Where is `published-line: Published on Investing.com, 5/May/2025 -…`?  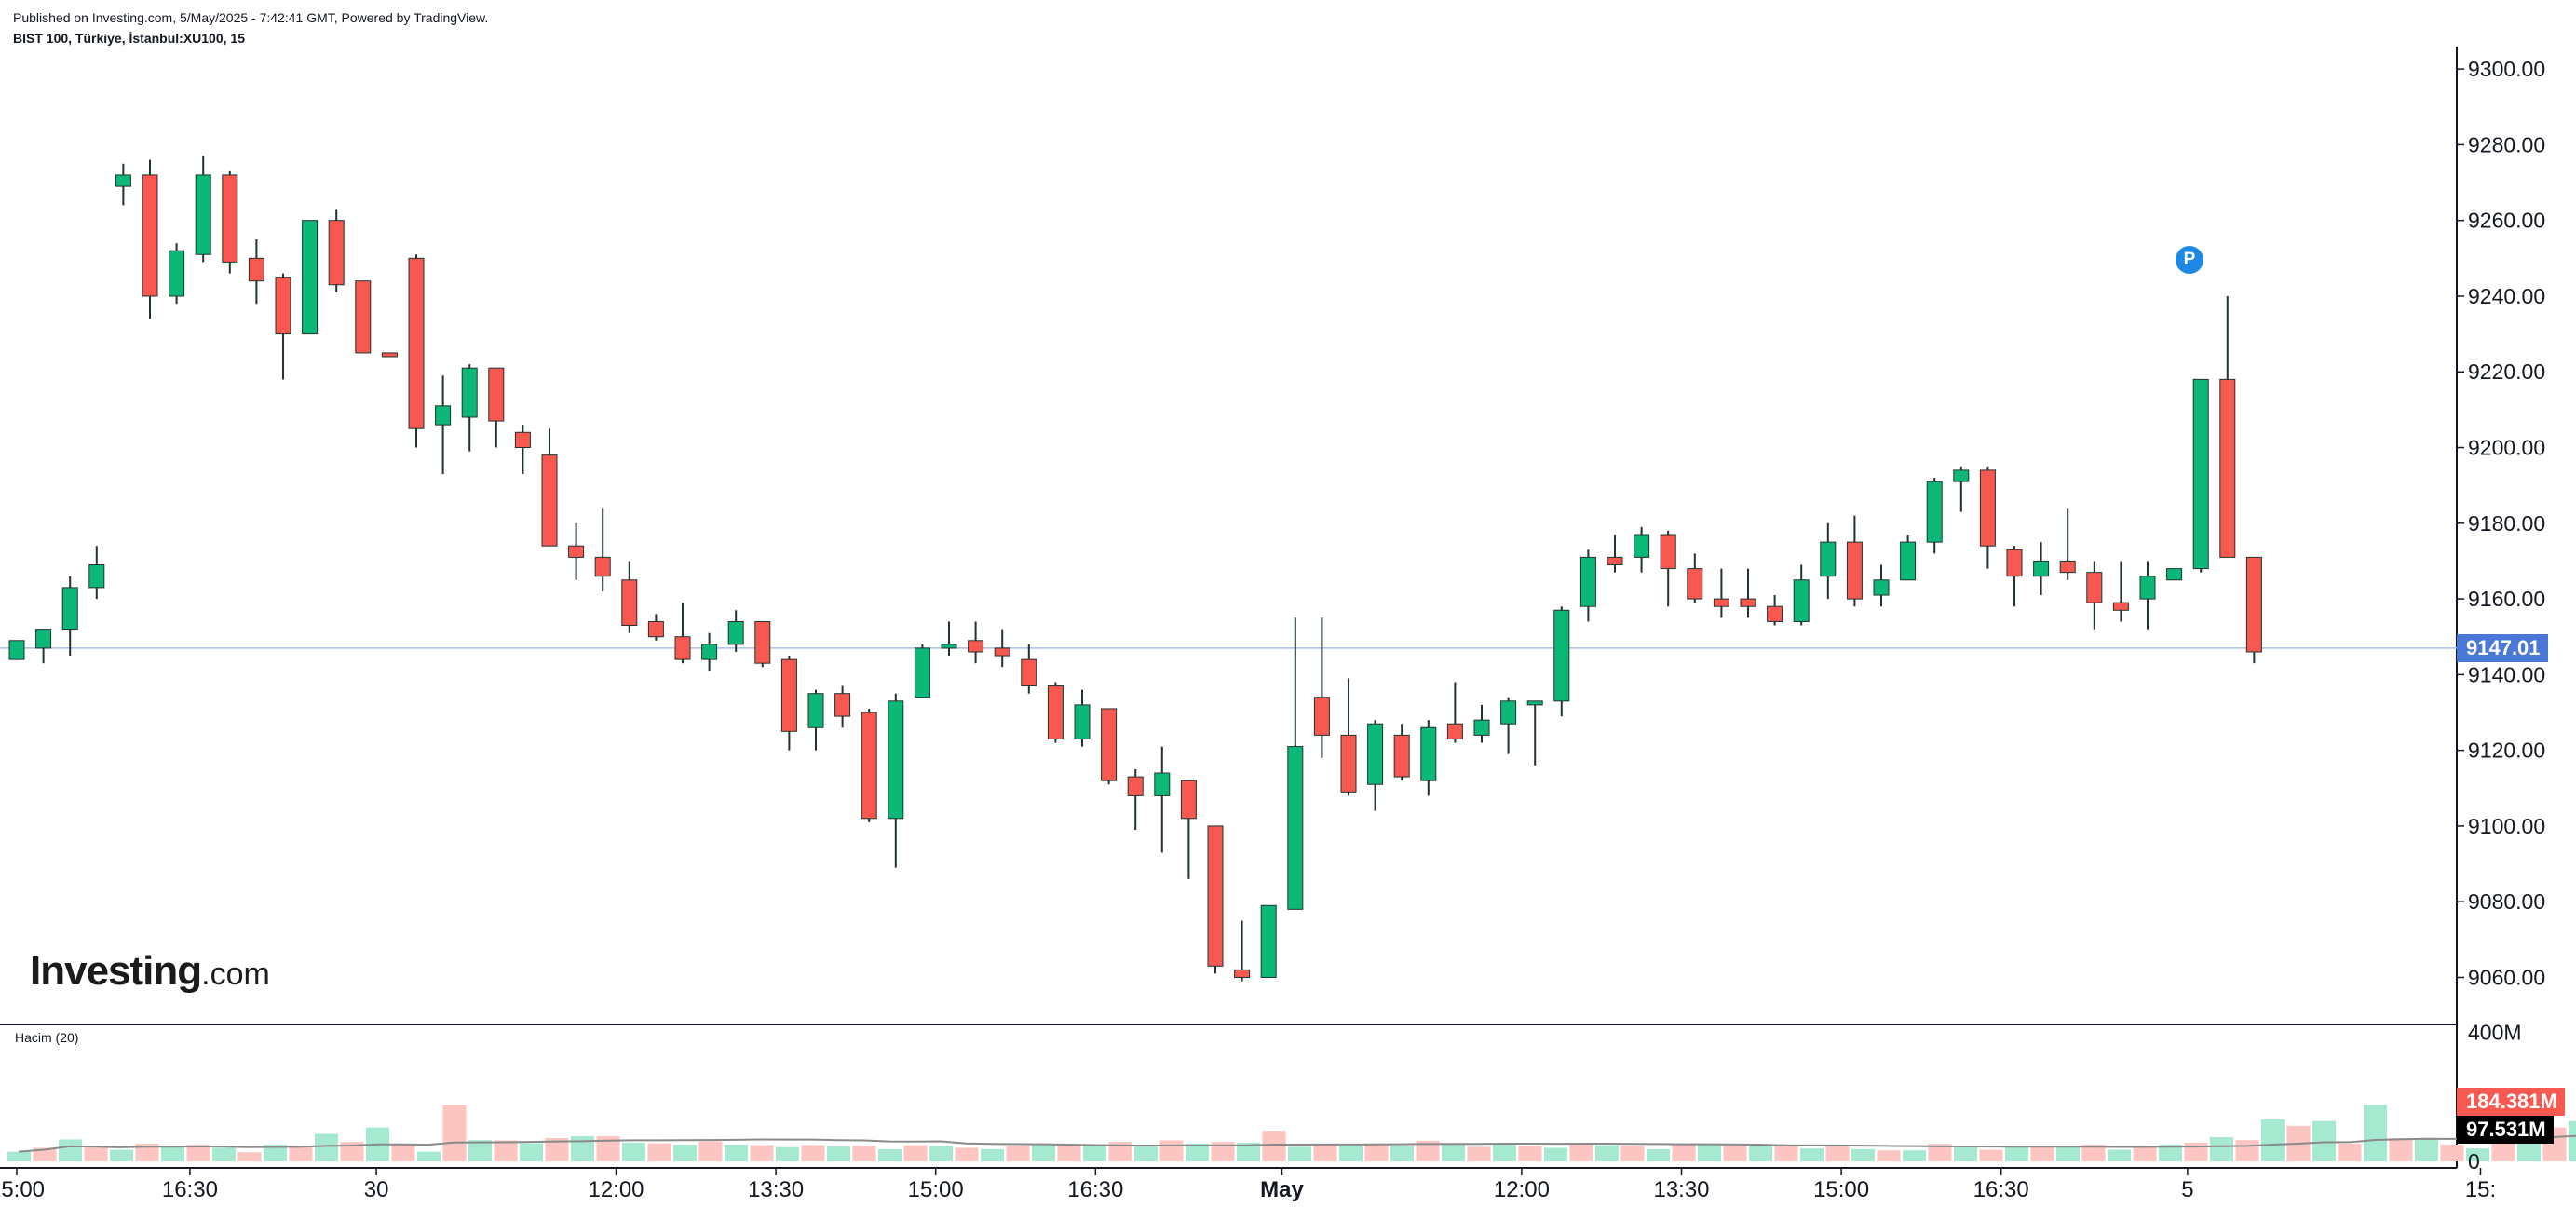
published-line: Published on Investing.com, 5/May/2025 -… is located at coordinates (251, 17).